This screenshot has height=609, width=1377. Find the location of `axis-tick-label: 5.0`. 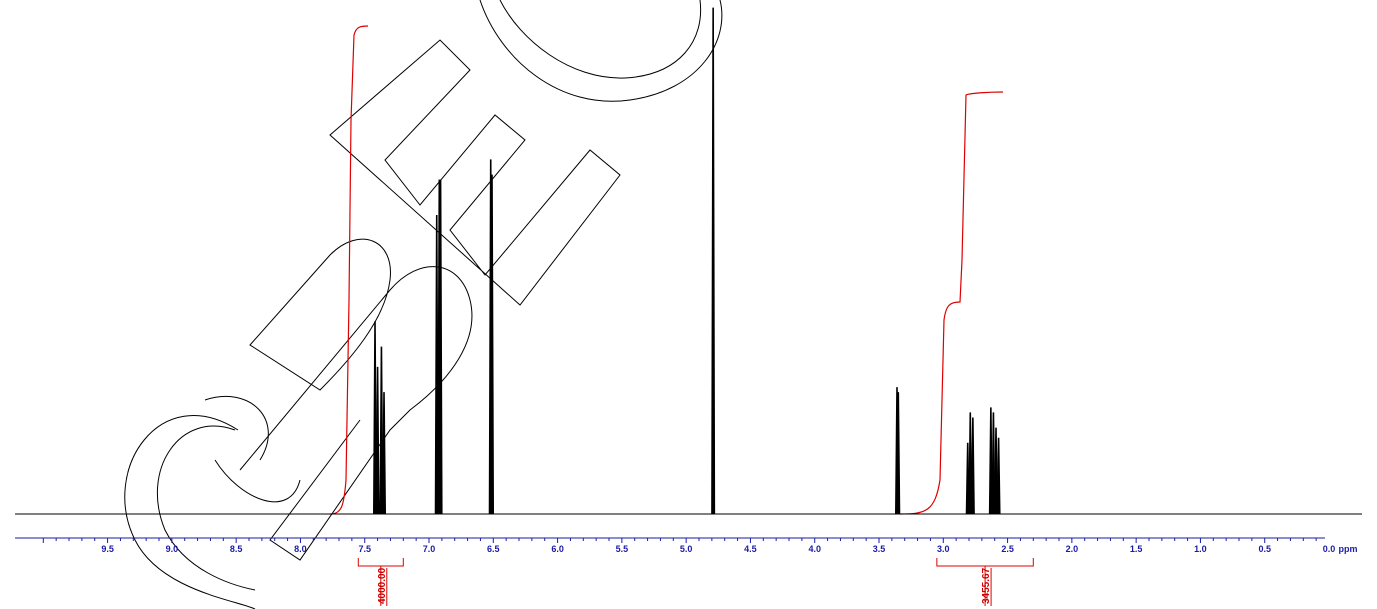

axis-tick-label: 5.0 is located at coordinates (686, 549).